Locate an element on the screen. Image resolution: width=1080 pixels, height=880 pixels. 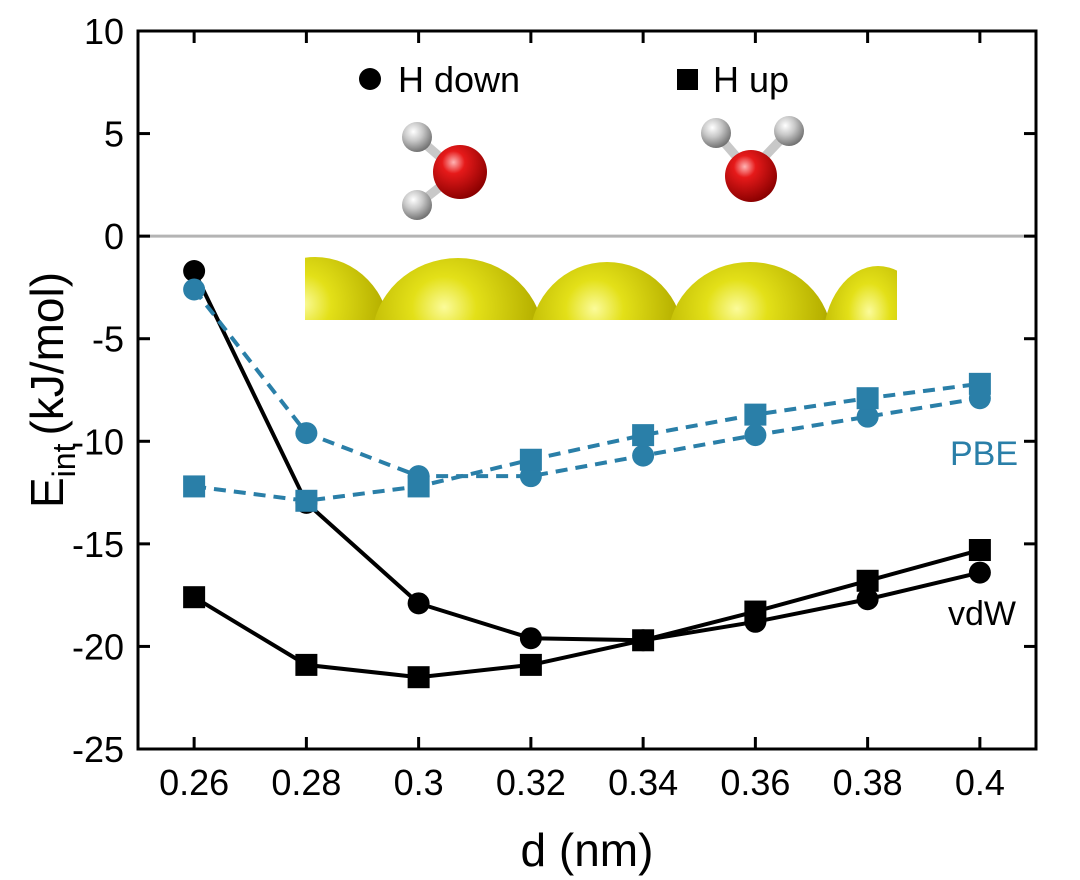
legend: H down H up is located at coordinates (574, 79).